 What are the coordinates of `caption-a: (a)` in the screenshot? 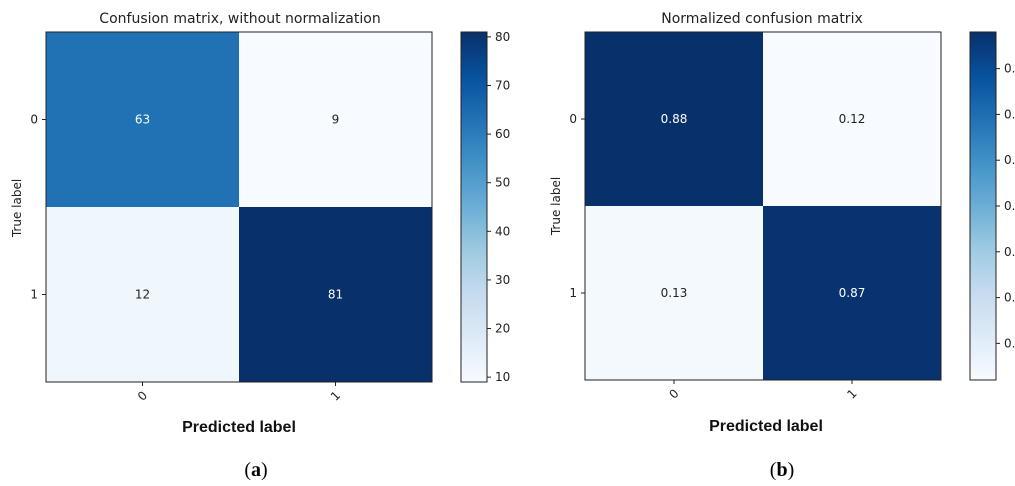 It's located at (255, 470).